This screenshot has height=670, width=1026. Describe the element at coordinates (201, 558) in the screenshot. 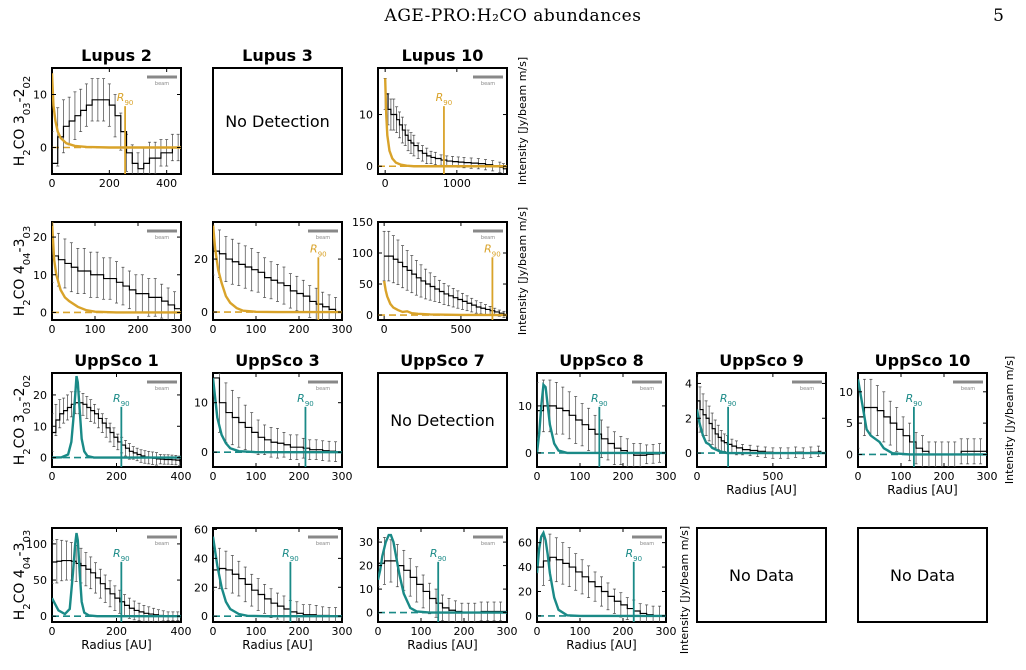

I see `y-tick-label: 40` at that location.